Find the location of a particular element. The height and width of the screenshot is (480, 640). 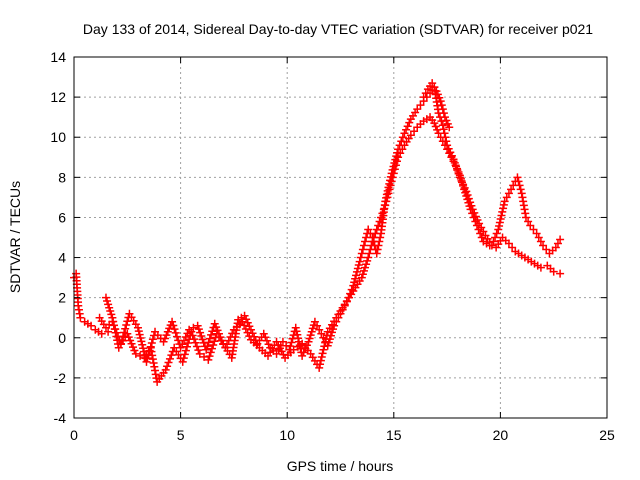

y-tick-label: 12 is located at coordinates (58, 97).